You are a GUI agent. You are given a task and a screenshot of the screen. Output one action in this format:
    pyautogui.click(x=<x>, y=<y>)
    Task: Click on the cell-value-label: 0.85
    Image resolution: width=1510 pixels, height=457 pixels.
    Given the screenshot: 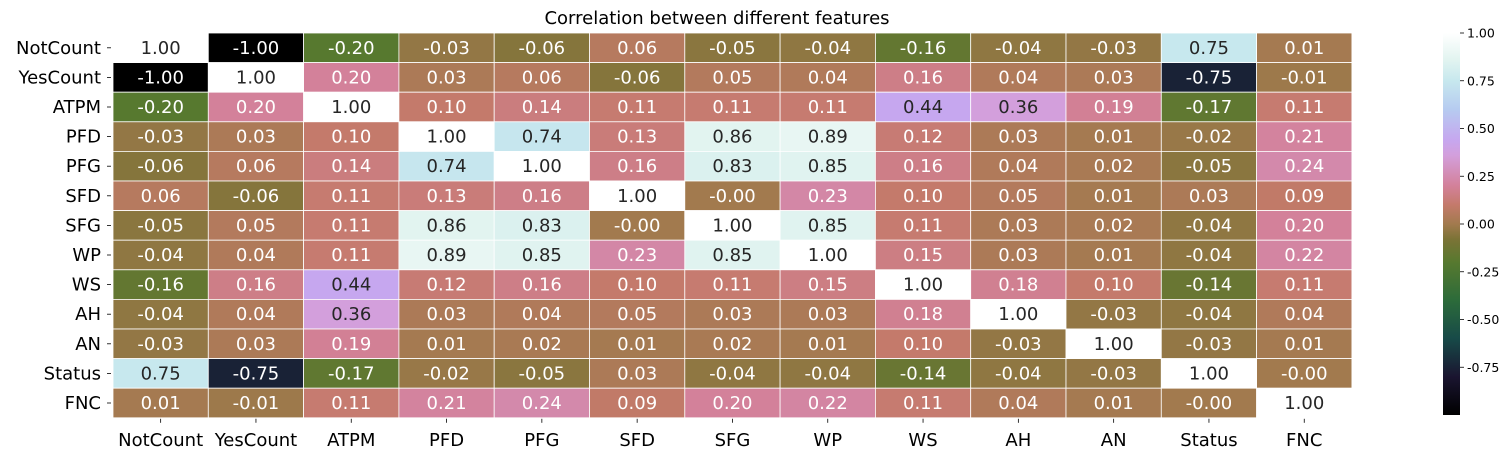 What is the action you would take?
    pyautogui.click(x=828, y=166)
    